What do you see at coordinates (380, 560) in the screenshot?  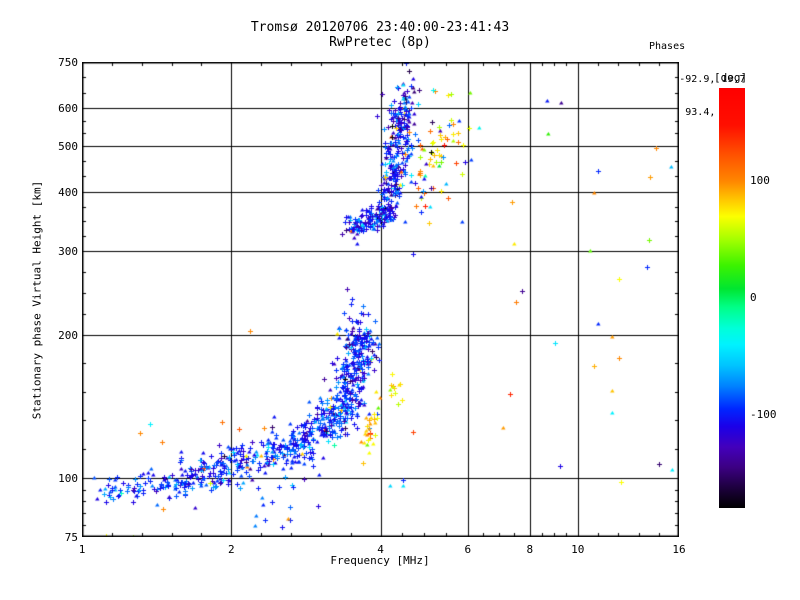 I see `x-axis-label: Frequency [MHz]` at bounding box center [380, 560].